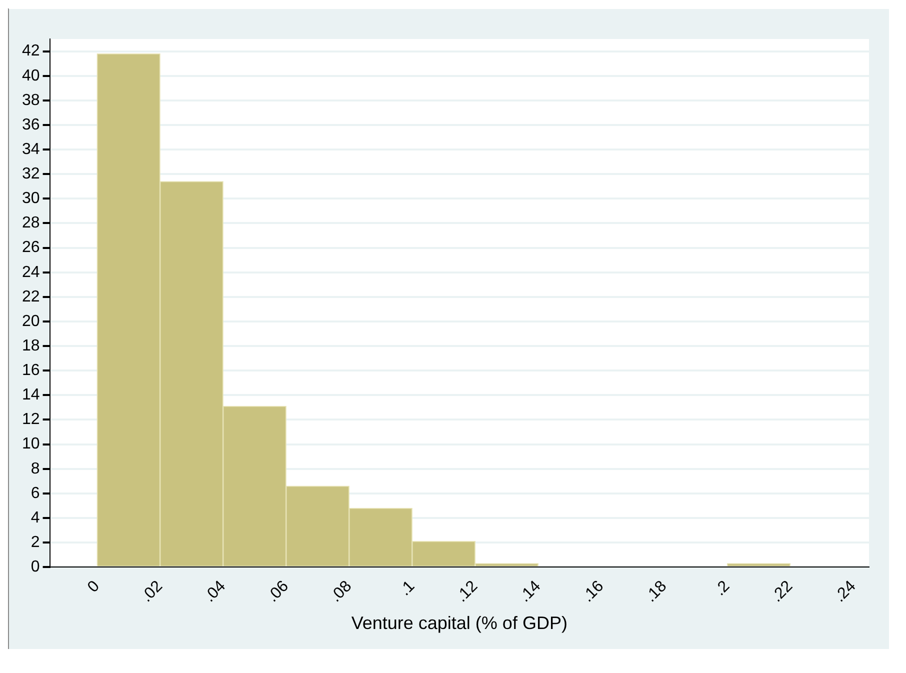 Image resolution: width=906 pixels, height=673 pixels. I want to click on y-tick-label: 26, so click(31, 247).